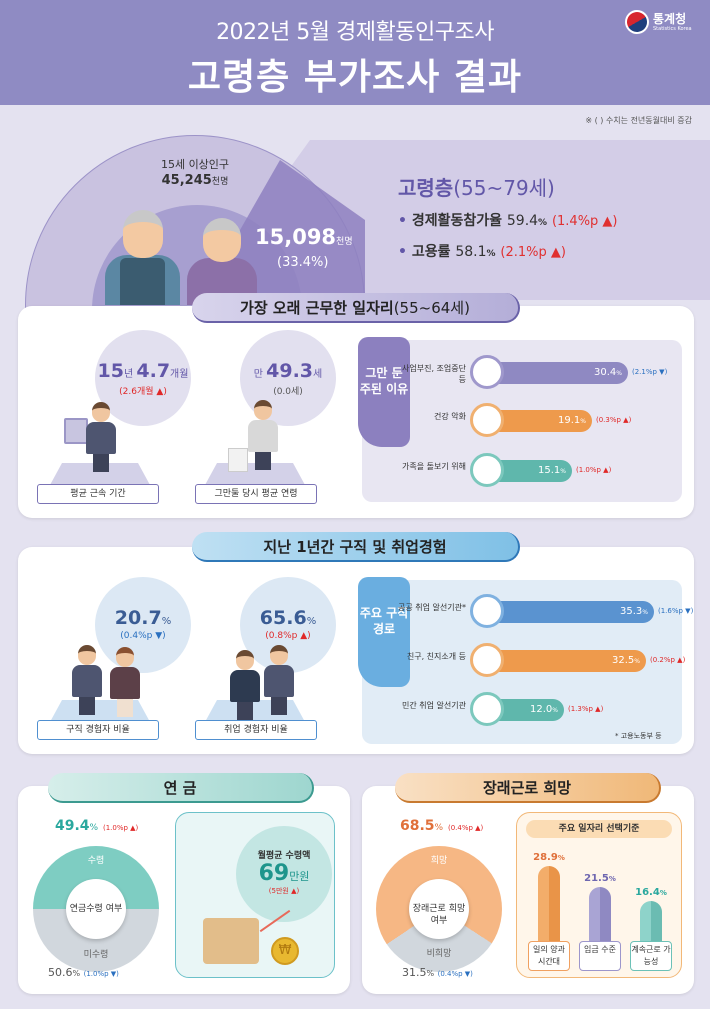  I want to click on paper-stack-icon, so click(238, 460).